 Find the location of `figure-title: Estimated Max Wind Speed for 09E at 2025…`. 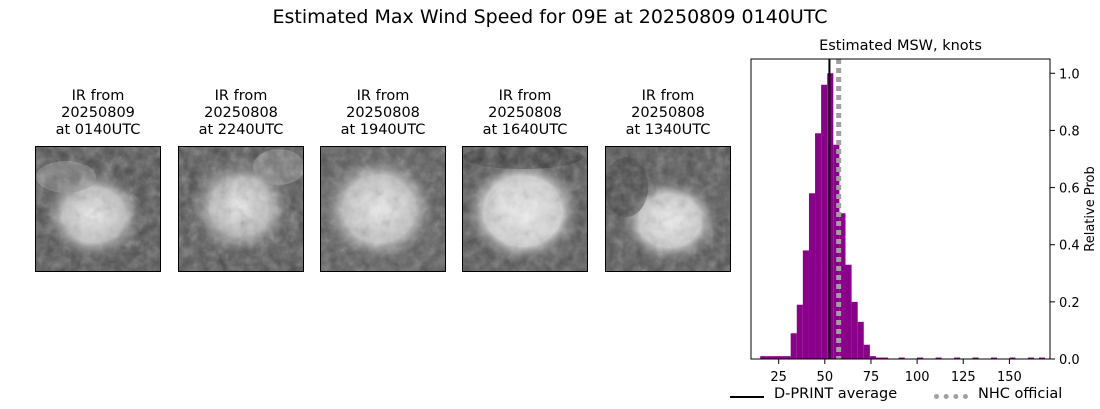

figure-title: Estimated Max Wind Speed for 09E at 2025… is located at coordinates (550, 17).